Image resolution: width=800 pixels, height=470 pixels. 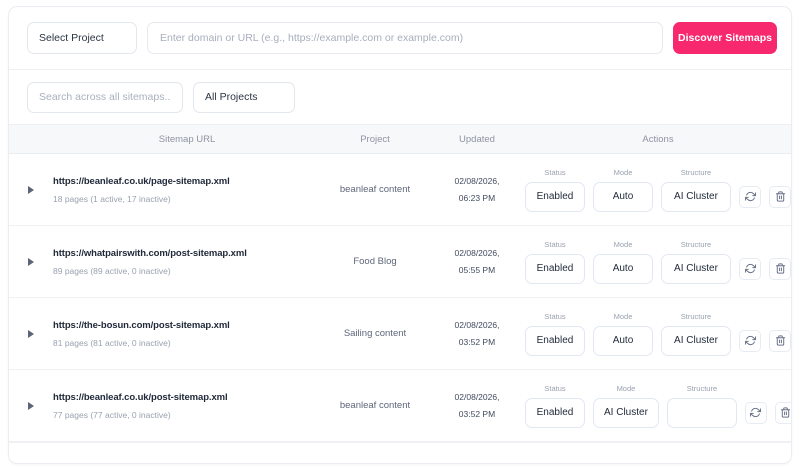 What do you see at coordinates (105, 97) in the screenshot?
I see `search-input` at bounding box center [105, 97].